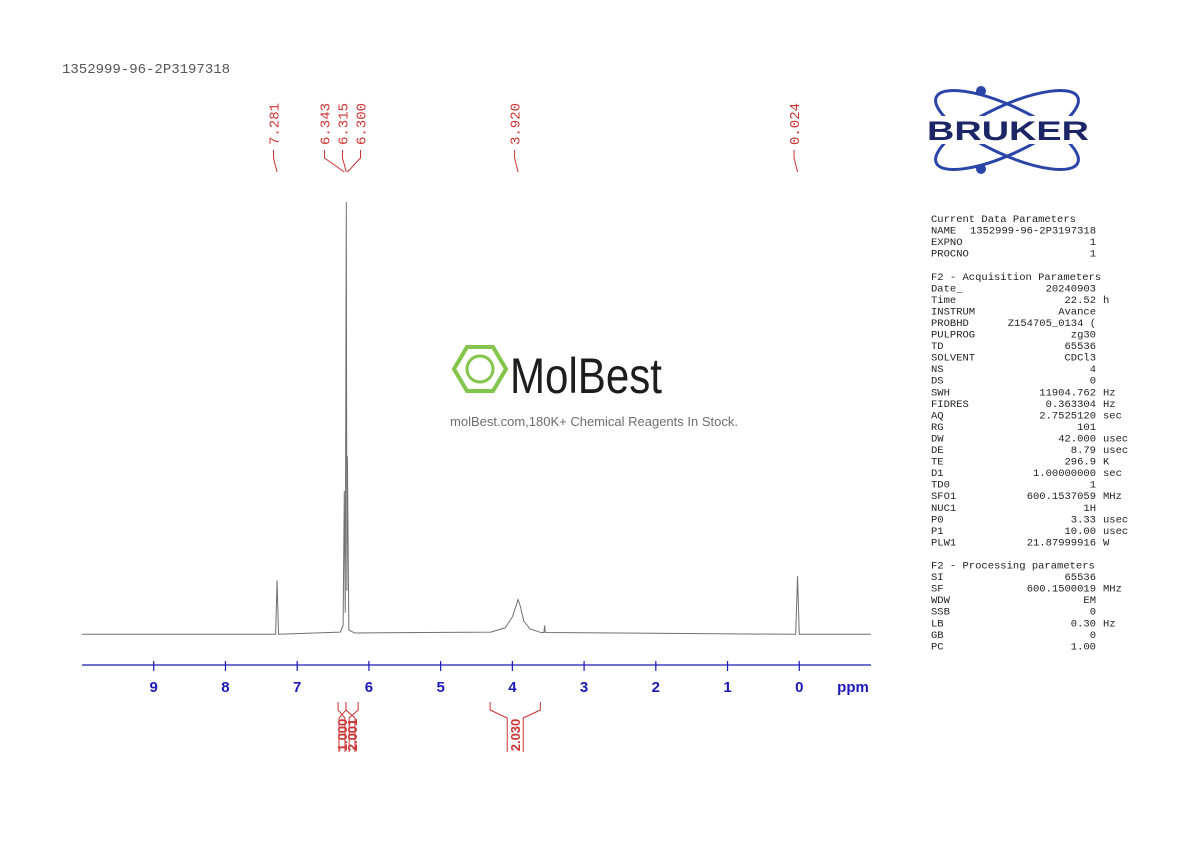 This screenshot has width=1190, height=842. Describe the element at coordinates (512, 687) in the screenshot. I see `x-tick-label: 4` at that location.